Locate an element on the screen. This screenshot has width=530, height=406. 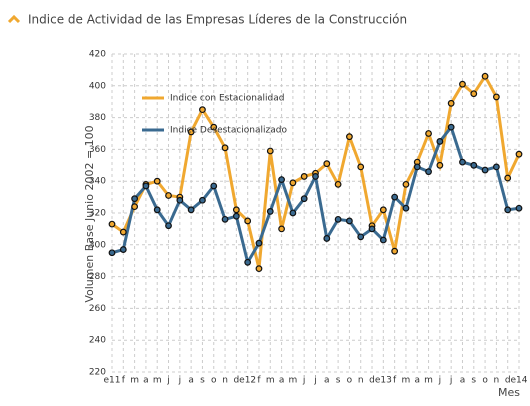
x-tick-label: e14 is located at coordinates (519, 381).